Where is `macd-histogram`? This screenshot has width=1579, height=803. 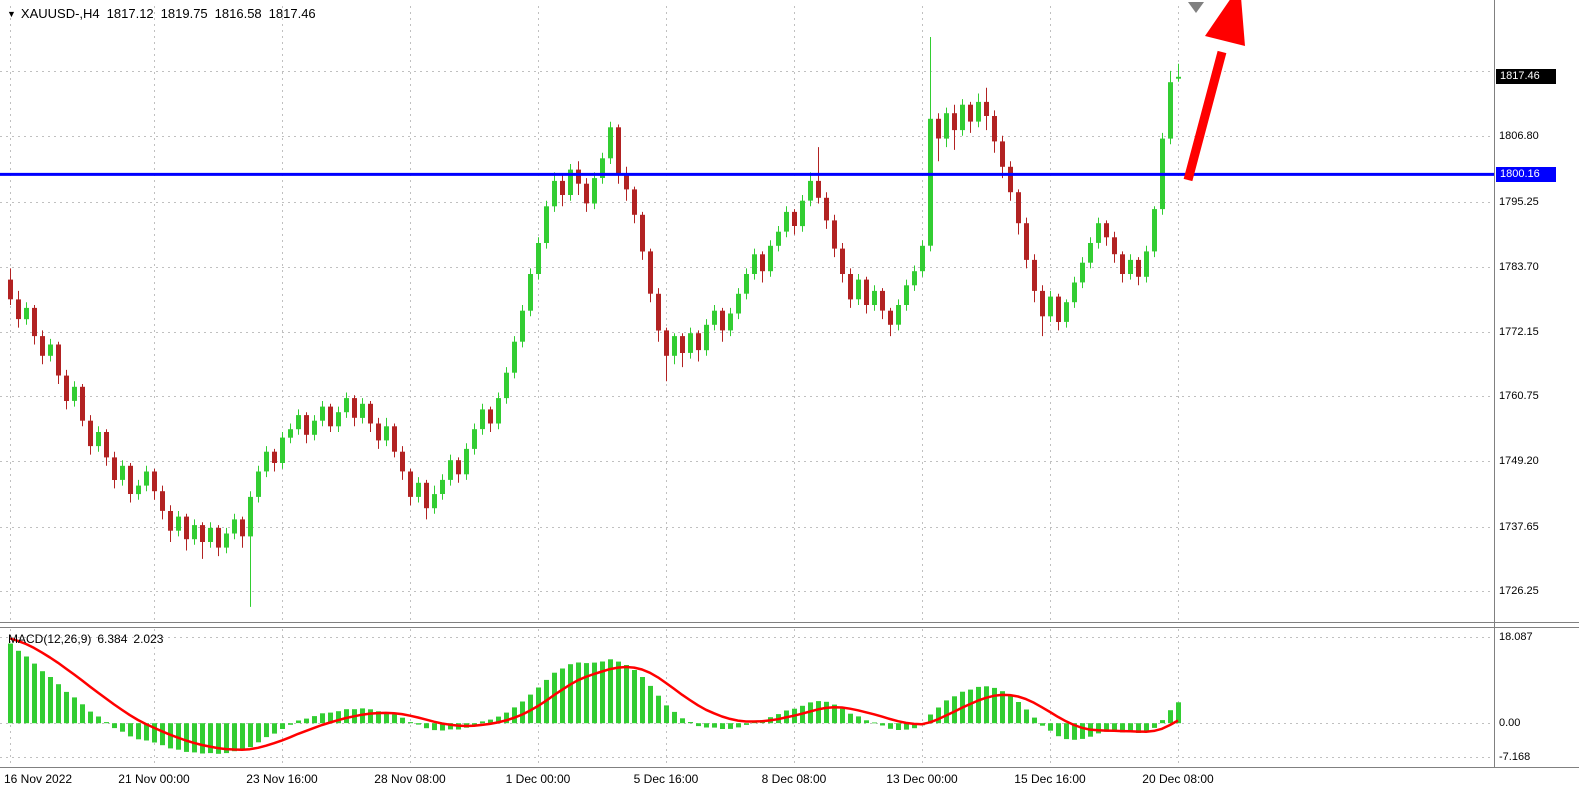
macd-histogram is located at coordinates (594, 698).